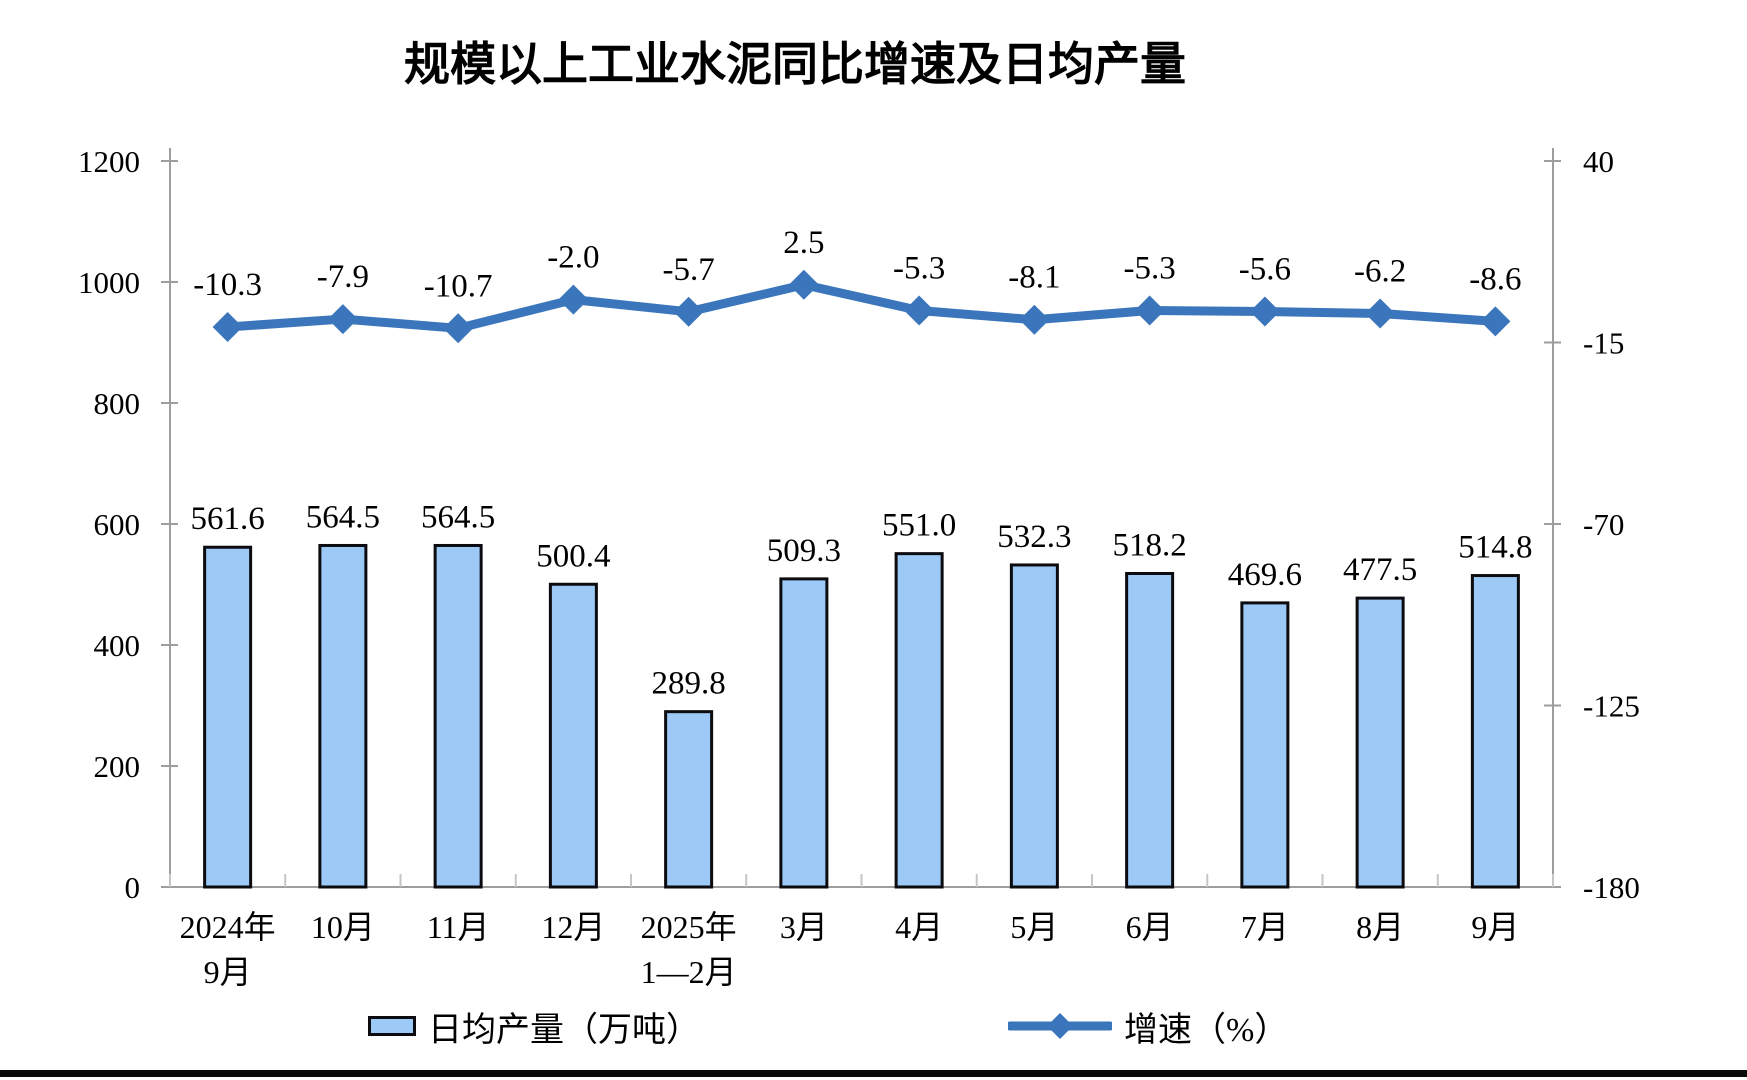 The height and width of the screenshot is (1080, 1747). Describe the element at coordinates (803, 243) in the screenshot. I see `line-value-label: 2.5` at that location.